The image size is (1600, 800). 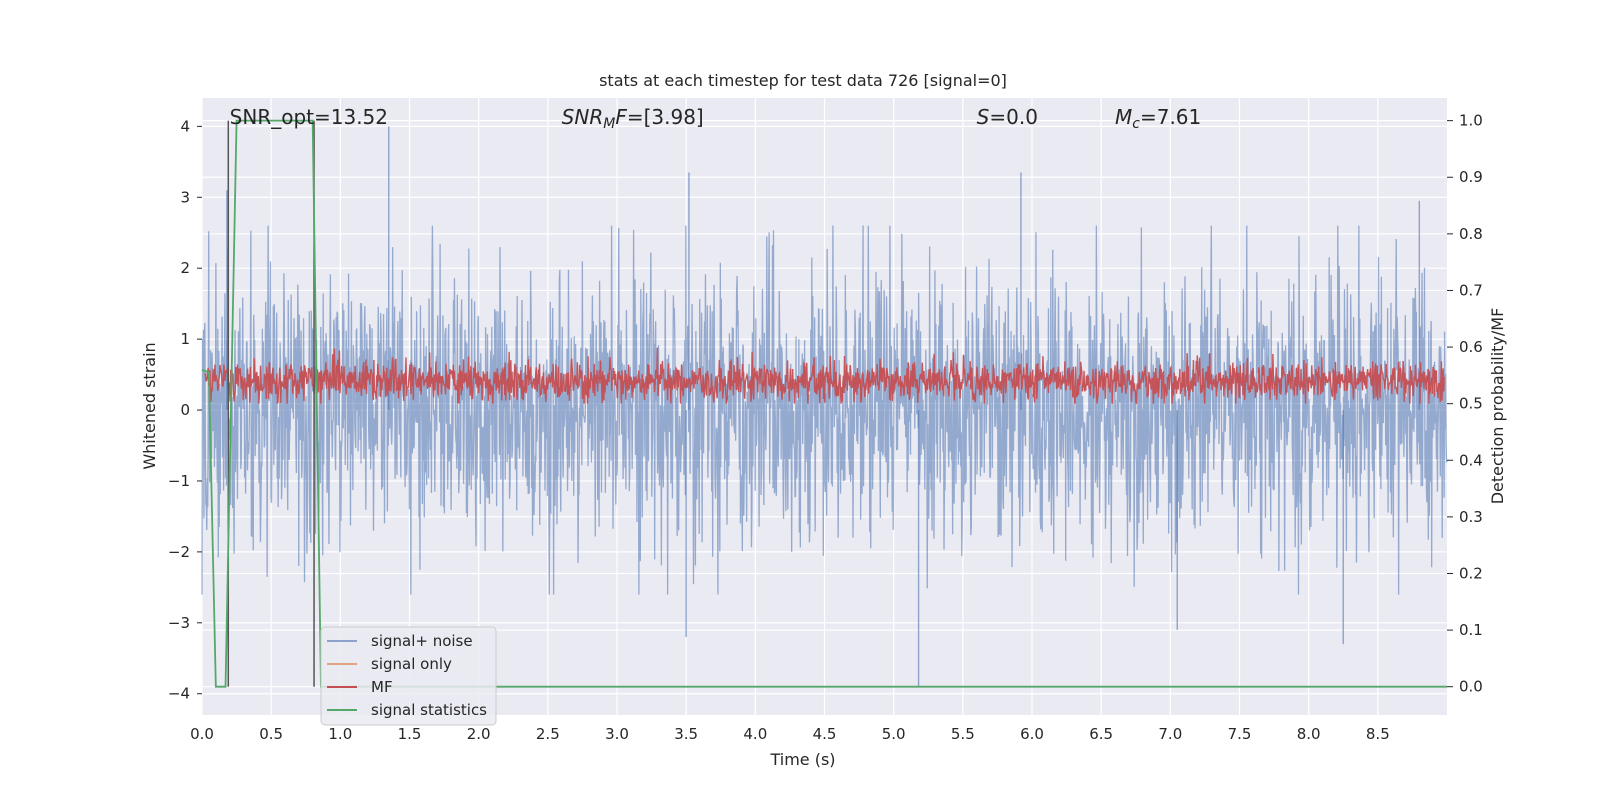 What do you see at coordinates (894, 734) in the screenshot?
I see `x-tick-label: 5.0` at bounding box center [894, 734].